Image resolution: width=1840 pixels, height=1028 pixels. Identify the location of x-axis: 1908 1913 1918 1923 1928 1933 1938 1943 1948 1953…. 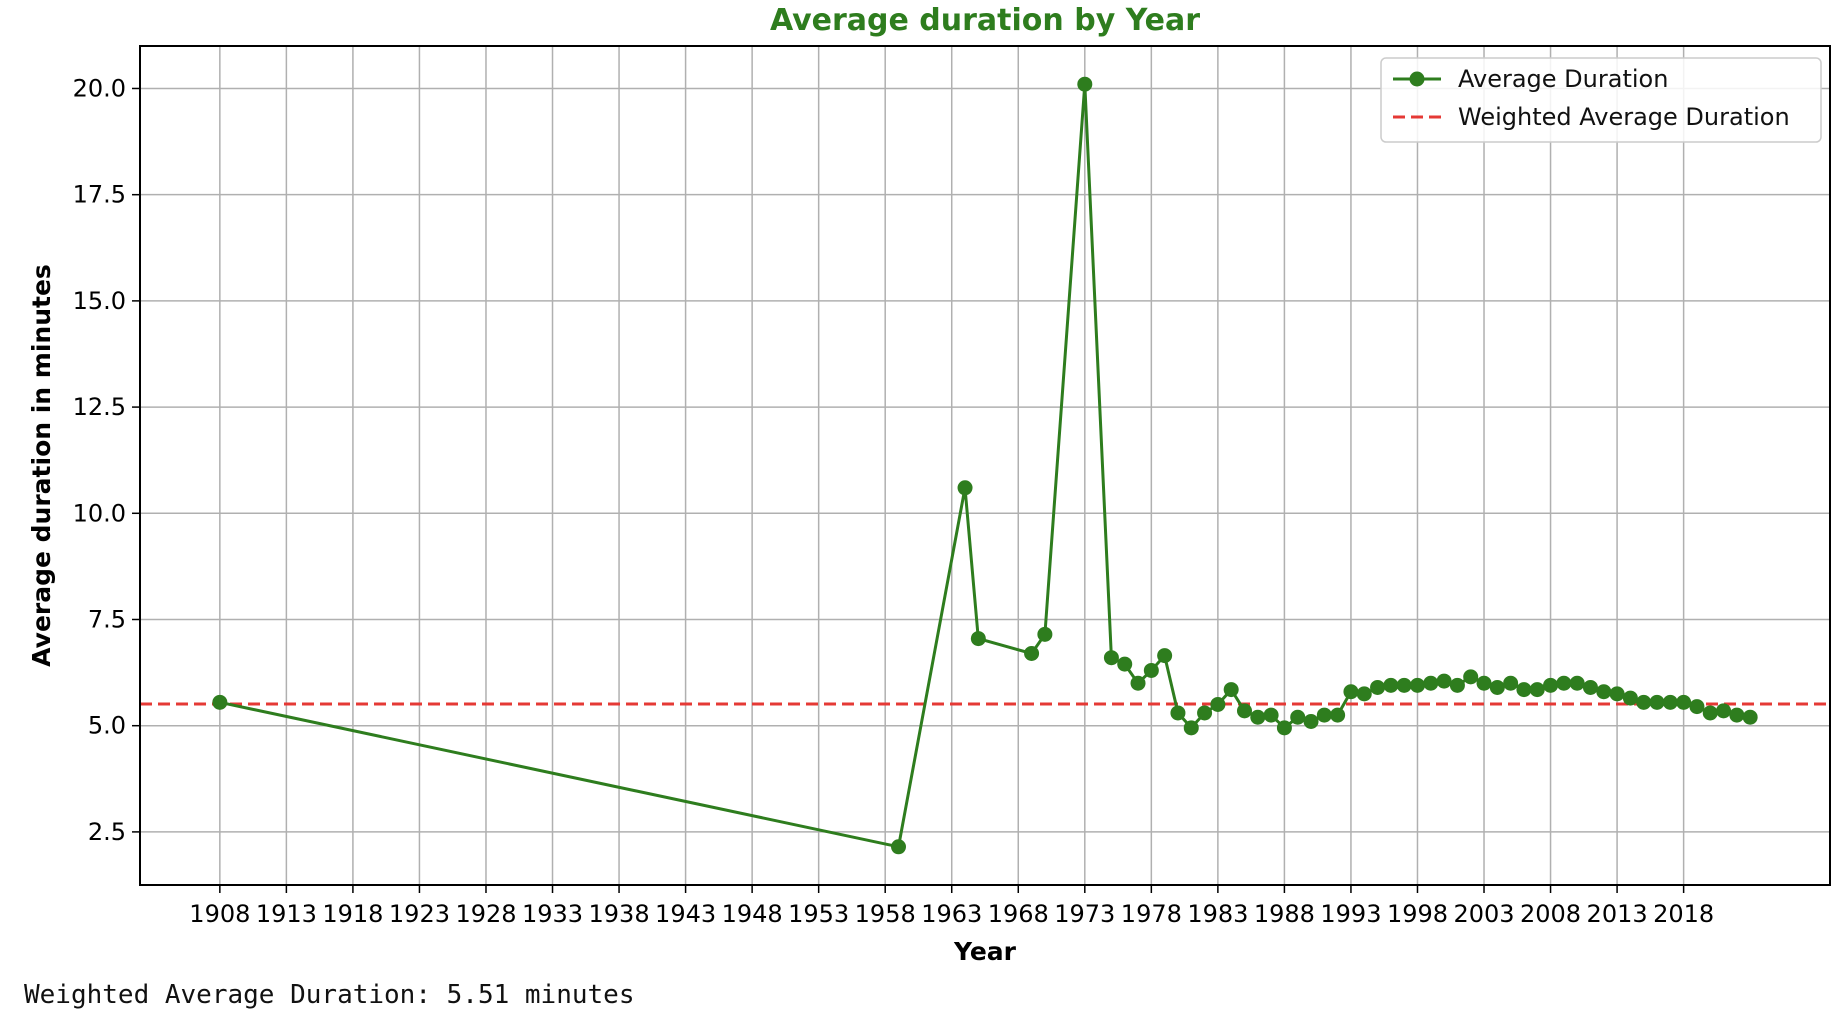
(951, 906).